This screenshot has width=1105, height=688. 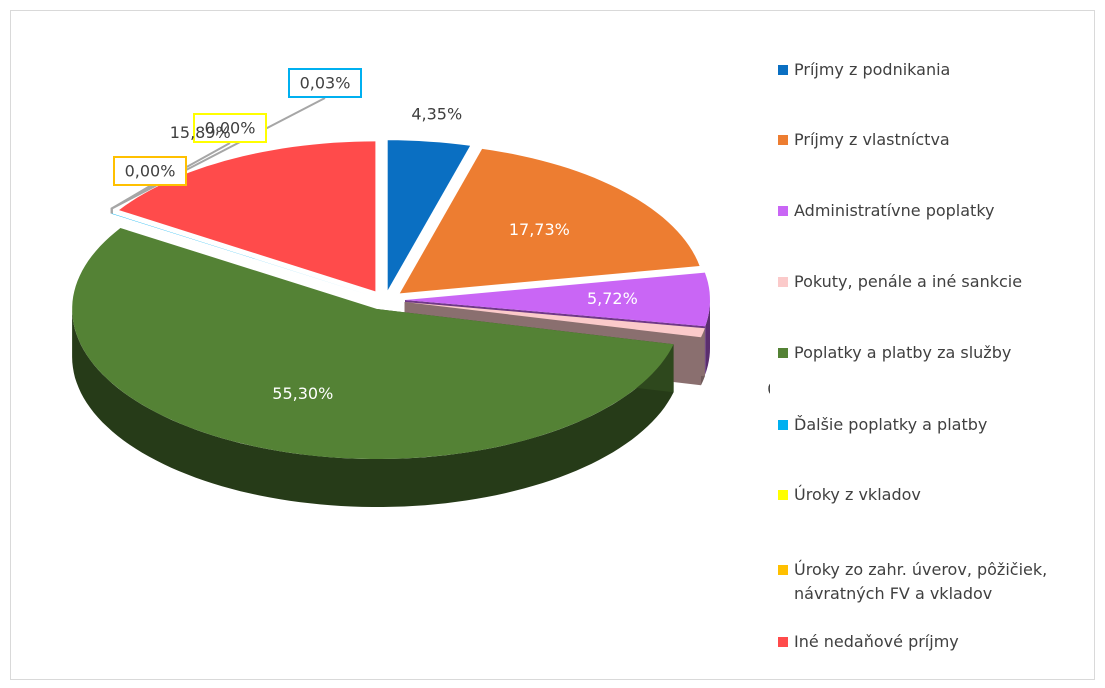 I want to click on legend-item: Príjmy z podnikania, so click(x=938, y=70).